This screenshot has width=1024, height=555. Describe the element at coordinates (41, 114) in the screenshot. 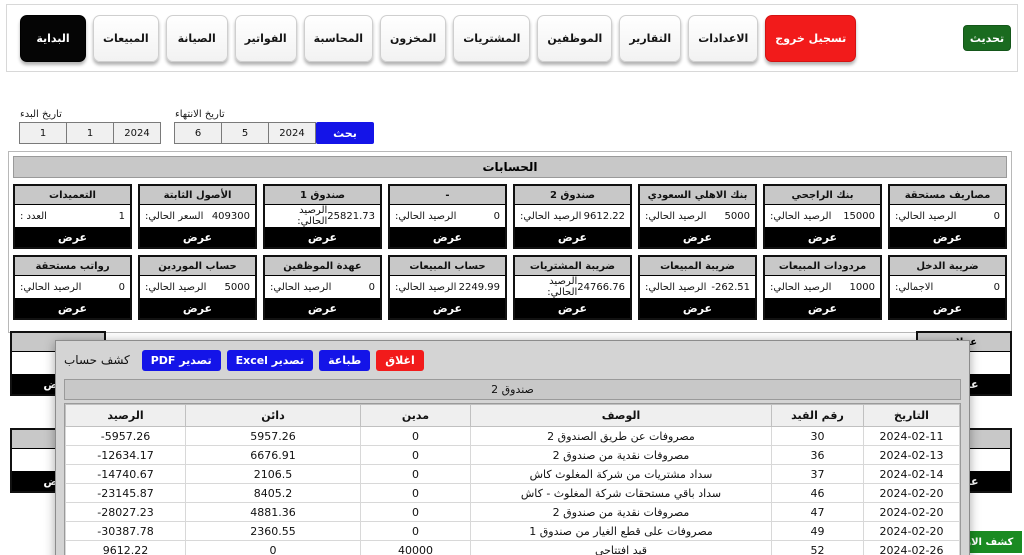

I see `start-date-label: تاريخ البدء` at that location.